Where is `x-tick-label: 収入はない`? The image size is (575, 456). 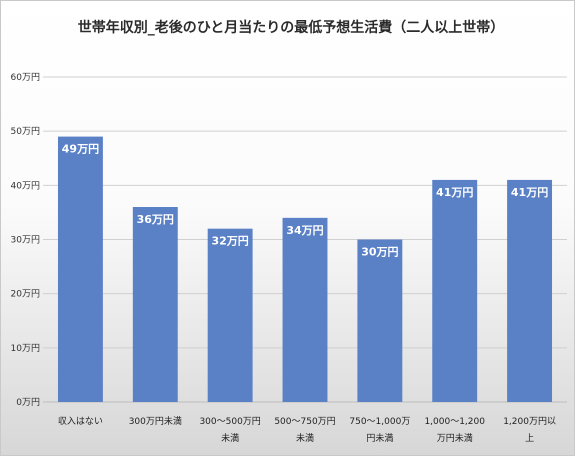 x-tick-label: 収入はない is located at coordinates (80, 421).